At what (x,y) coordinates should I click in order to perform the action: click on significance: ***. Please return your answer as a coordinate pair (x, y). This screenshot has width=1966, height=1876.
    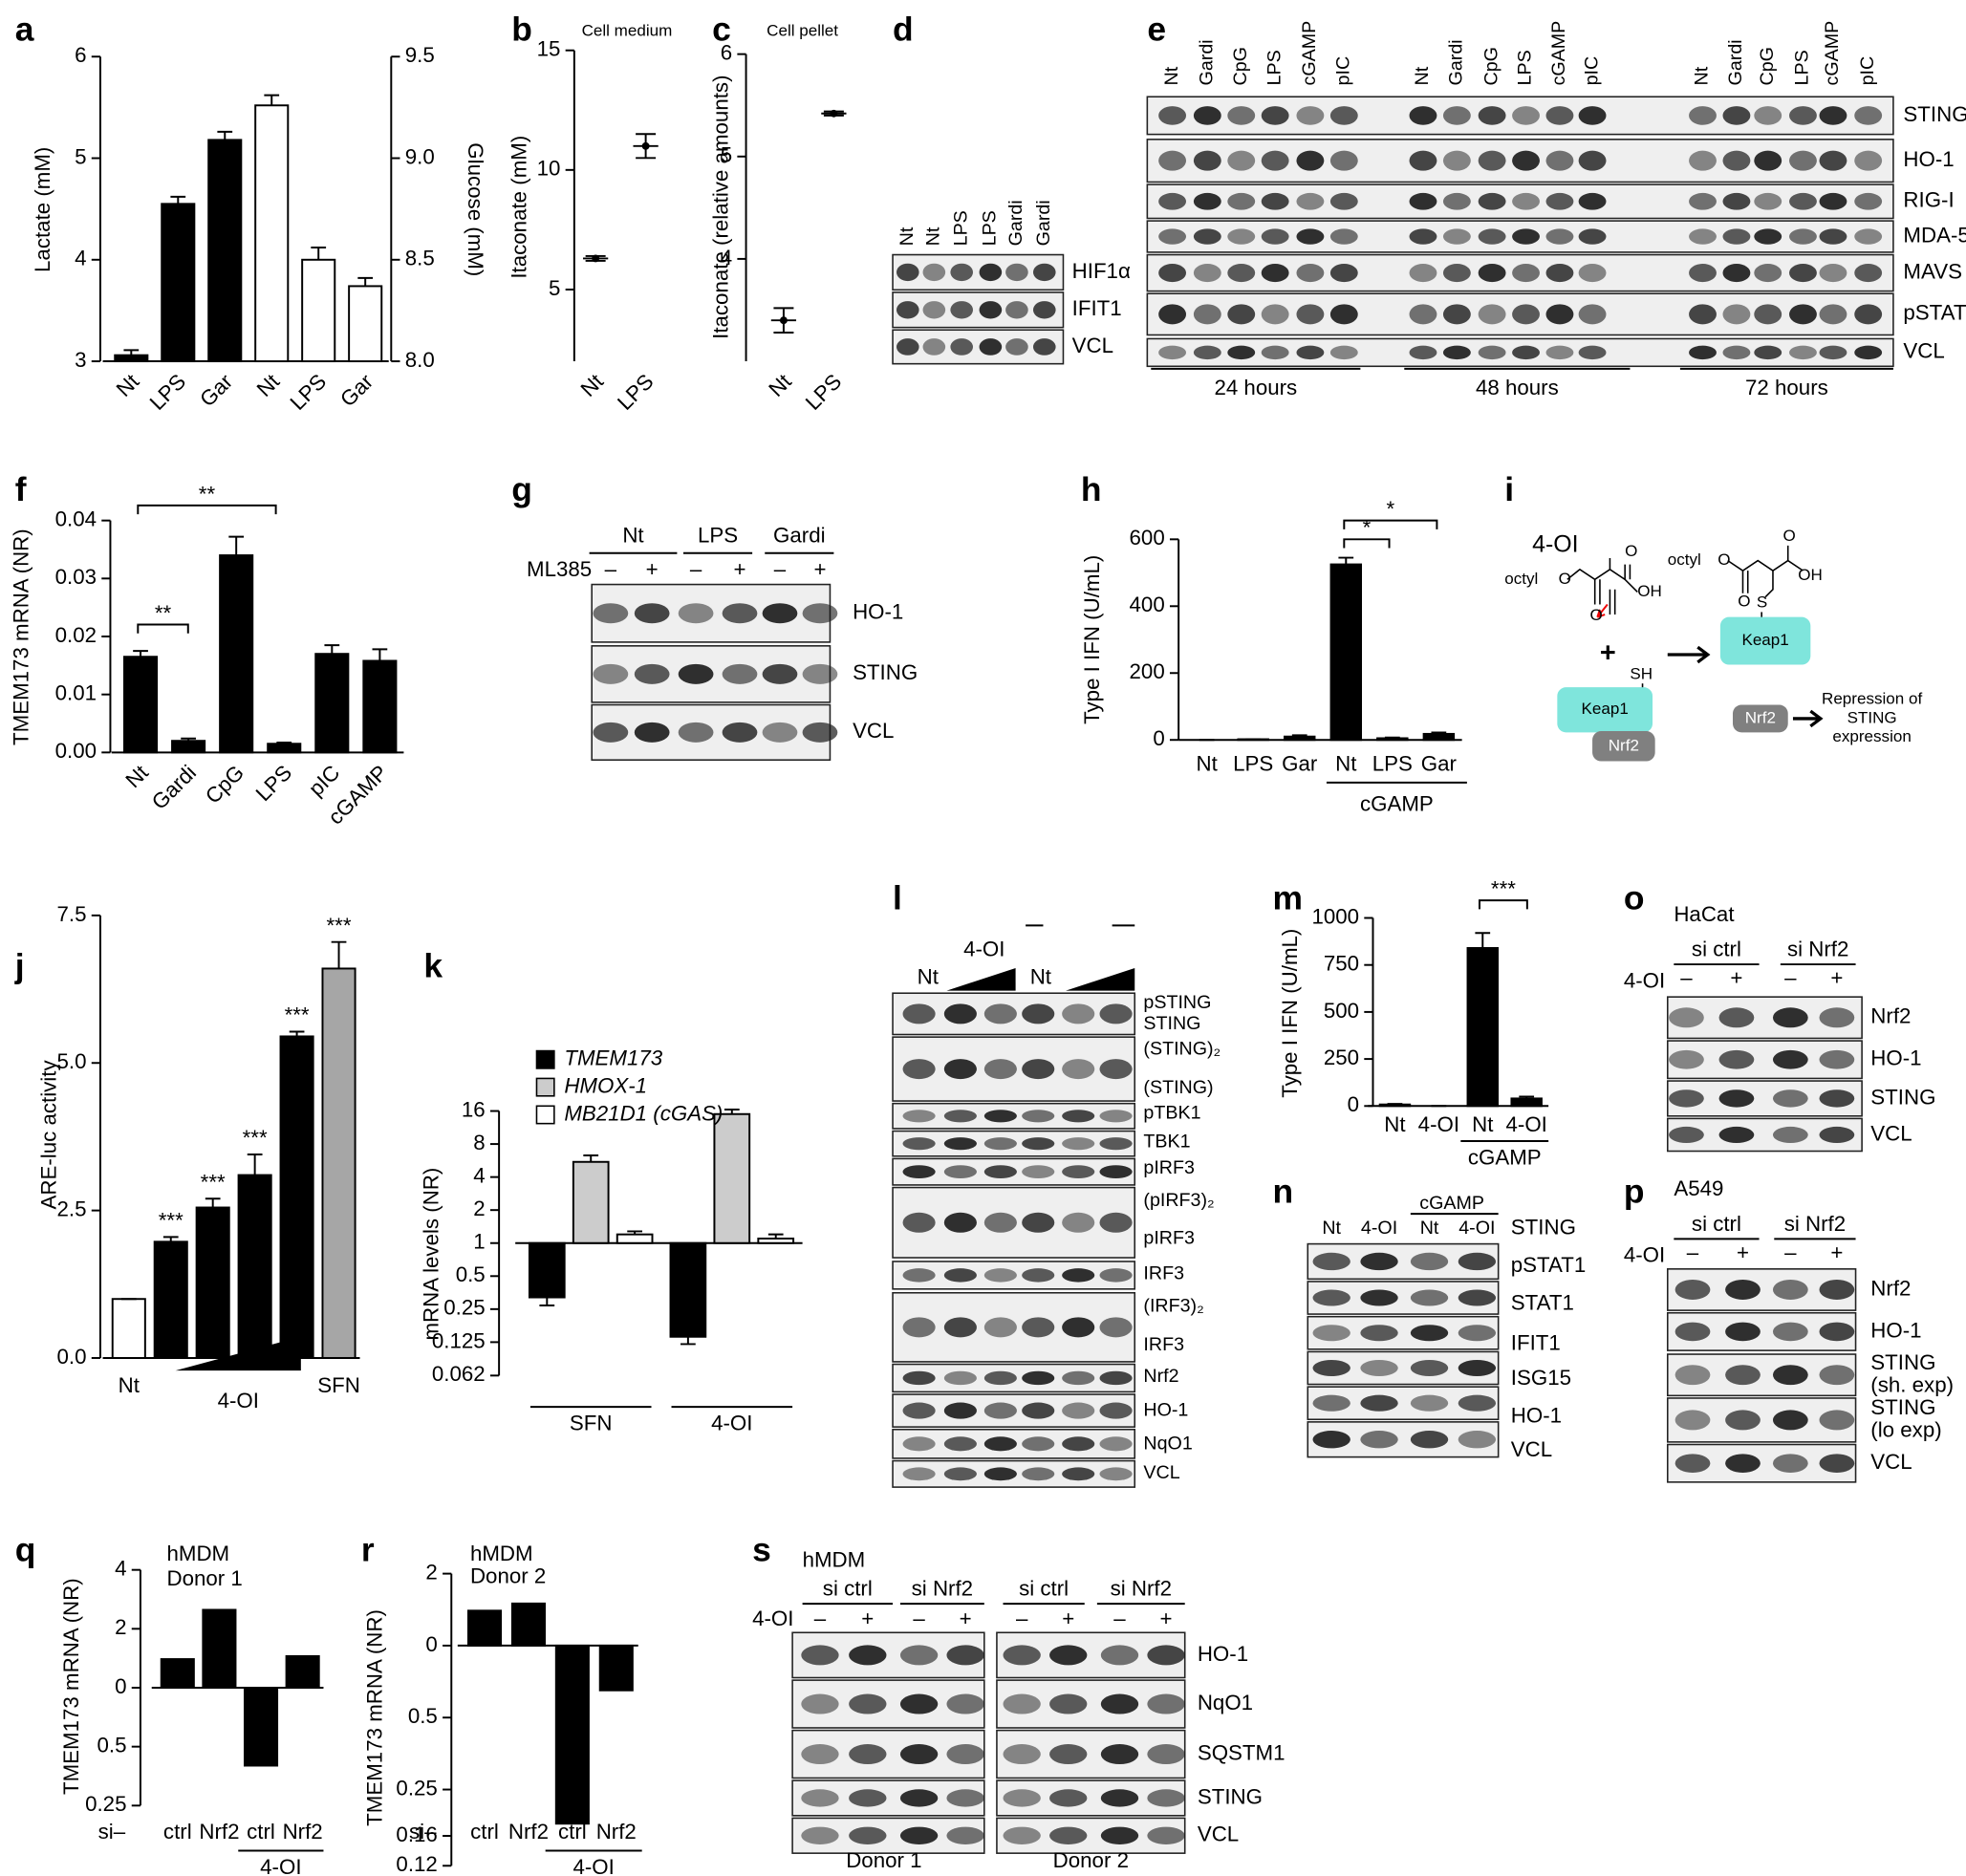
    Looking at the image, I should click on (255, 1138).